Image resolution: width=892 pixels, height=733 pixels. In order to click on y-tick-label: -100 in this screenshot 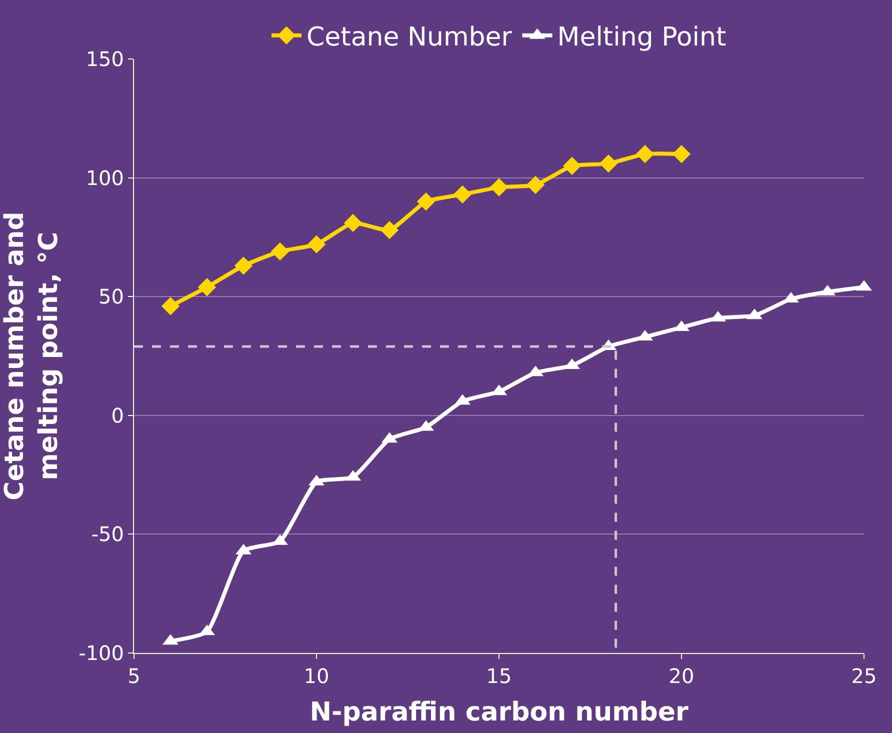, I will do `click(101, 653)`.